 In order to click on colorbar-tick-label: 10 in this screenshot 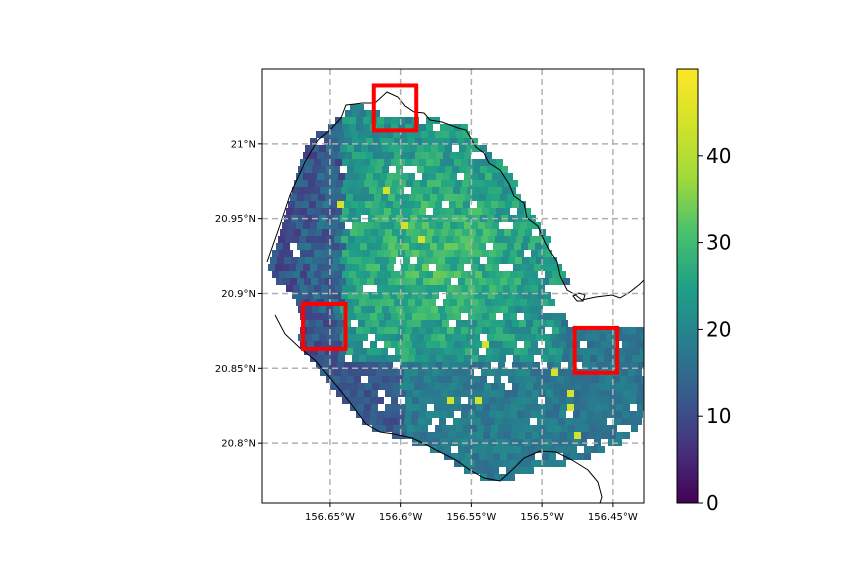, I will do `click(718, 416)`.